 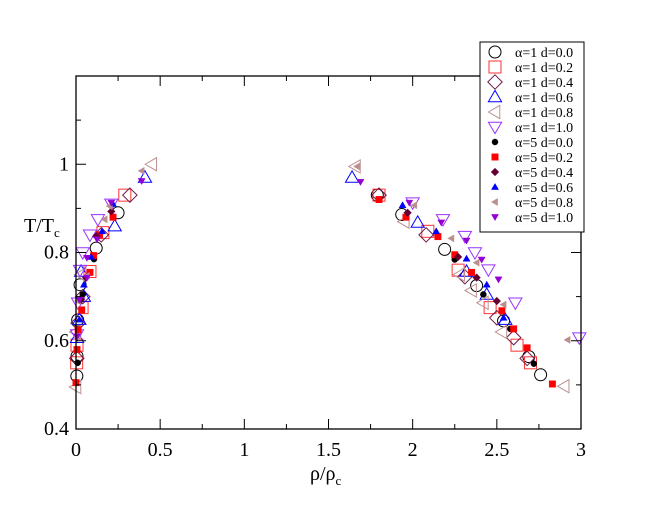 I want to click on legend-item: α=1 d=0.0, so click(x=530, y=53).